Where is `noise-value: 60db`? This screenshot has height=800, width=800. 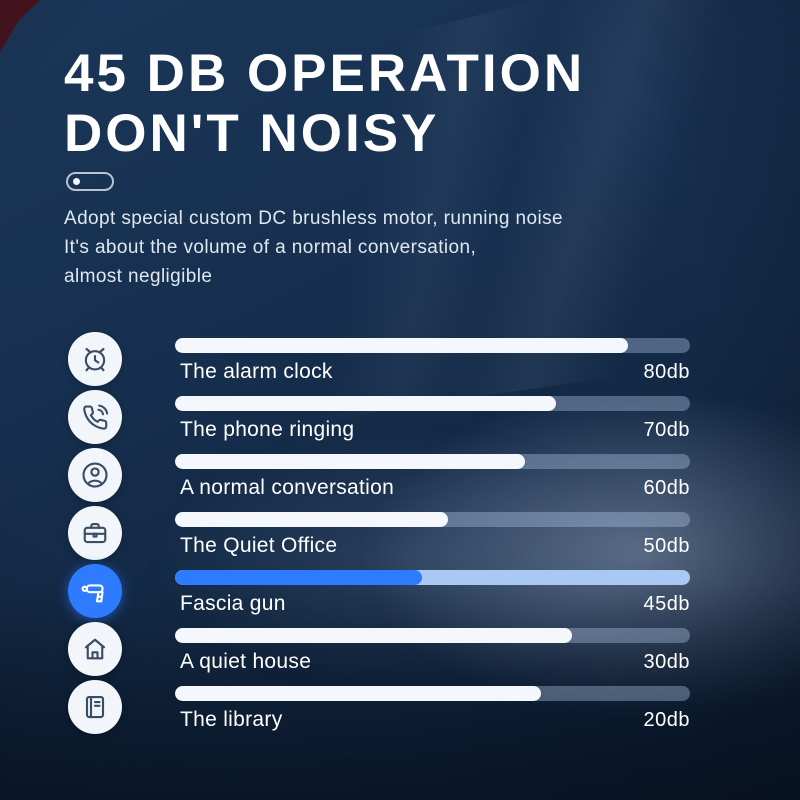 noise-value: 60db is located at coordinates (666, 488).